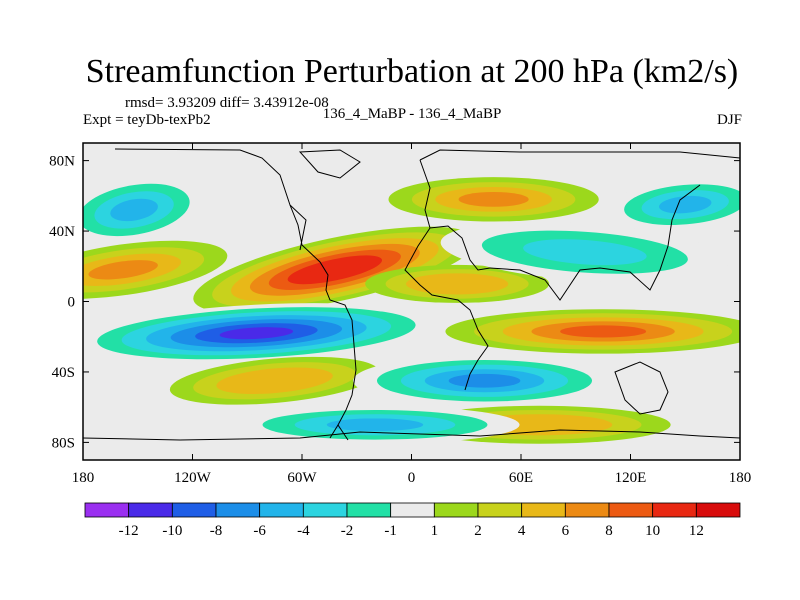 This screenshot has height=600, width=800. Describe the element at coordinates (147, 120) in the screenshot. I see `experiment-label: Expt = teyDb-texPb2` at that location.